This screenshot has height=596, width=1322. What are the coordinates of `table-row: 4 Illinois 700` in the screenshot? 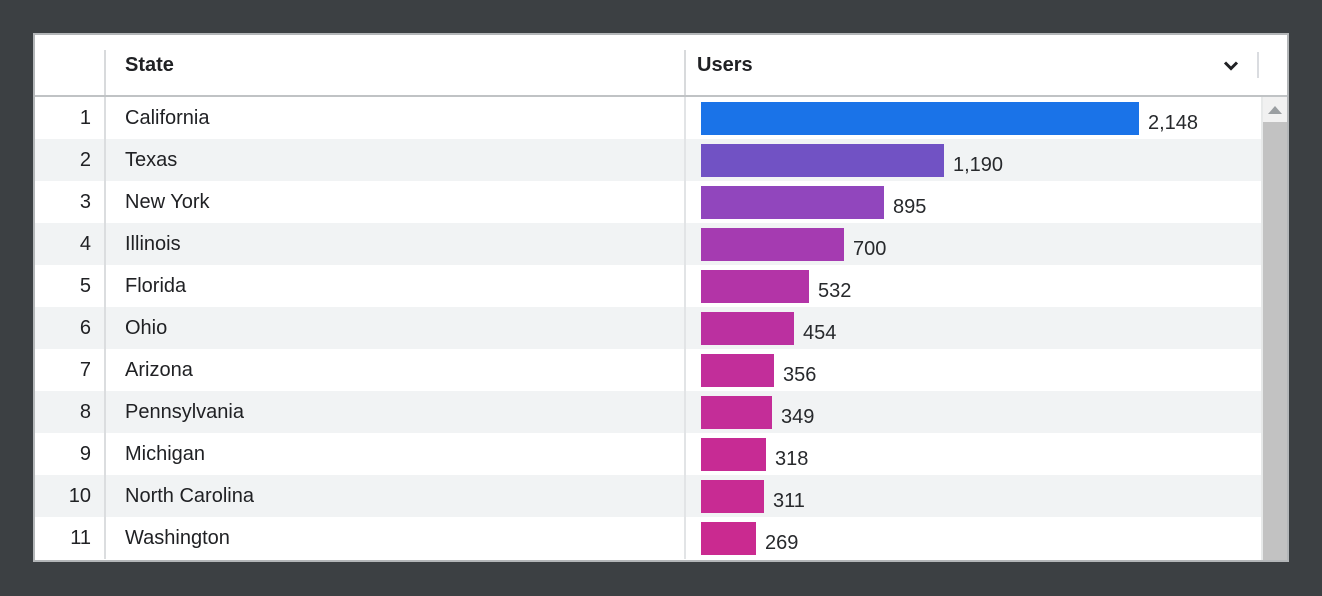 It's located at (648, 244).